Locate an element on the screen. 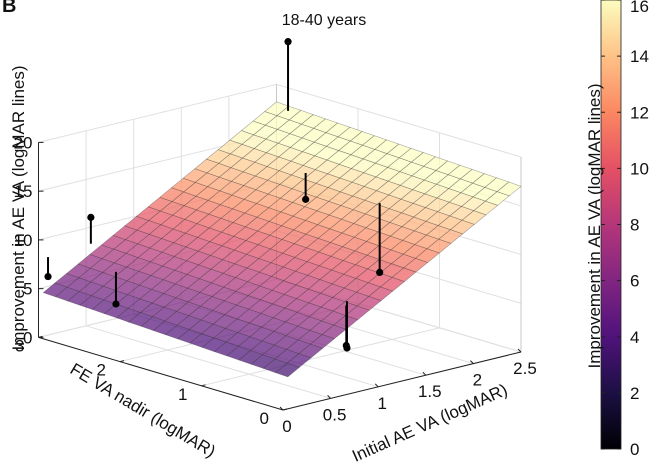 This screenshot has width=665, height=471. x-tick-label: 2 is located at coordinates (477, 380).